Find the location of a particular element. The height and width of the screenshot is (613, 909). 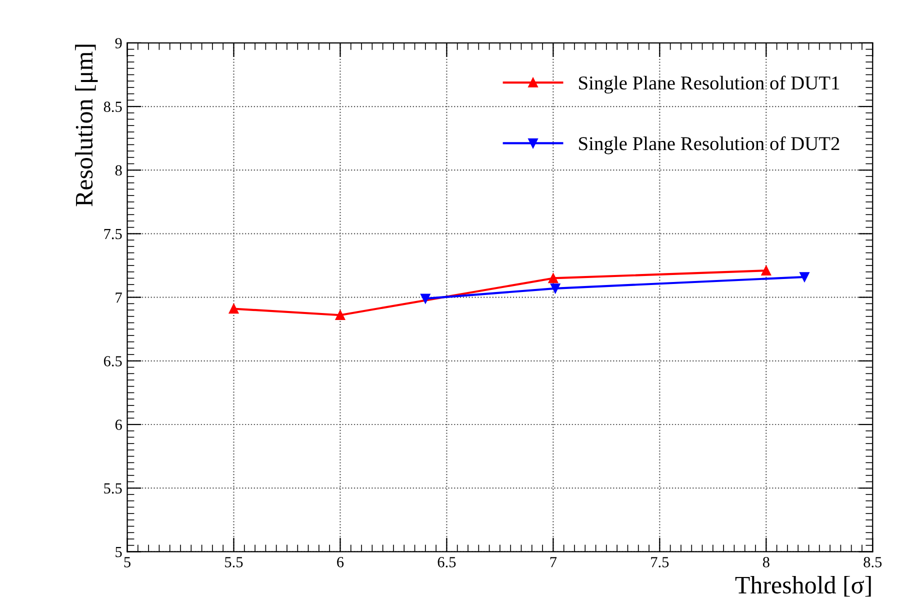

y-axis-title: Resolution [μm] is located at coordinates (86, 125).